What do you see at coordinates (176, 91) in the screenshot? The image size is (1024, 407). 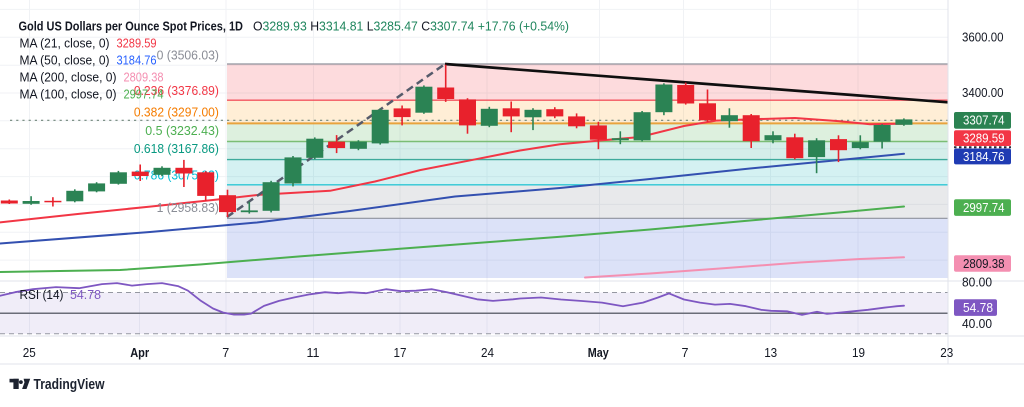 I see `svg-text: 0.236 (3376.89)` at bounding box center [176, 91].